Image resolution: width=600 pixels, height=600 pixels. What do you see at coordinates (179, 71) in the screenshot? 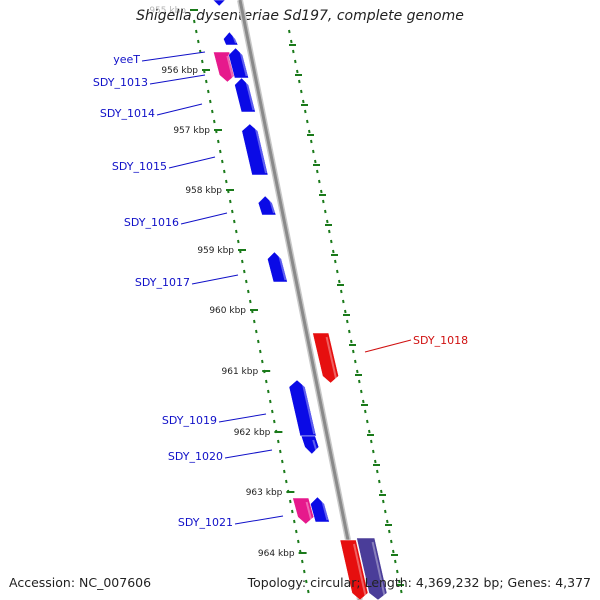
I see `kbp-label: 956 kbp` at bounding box center [179, 71].